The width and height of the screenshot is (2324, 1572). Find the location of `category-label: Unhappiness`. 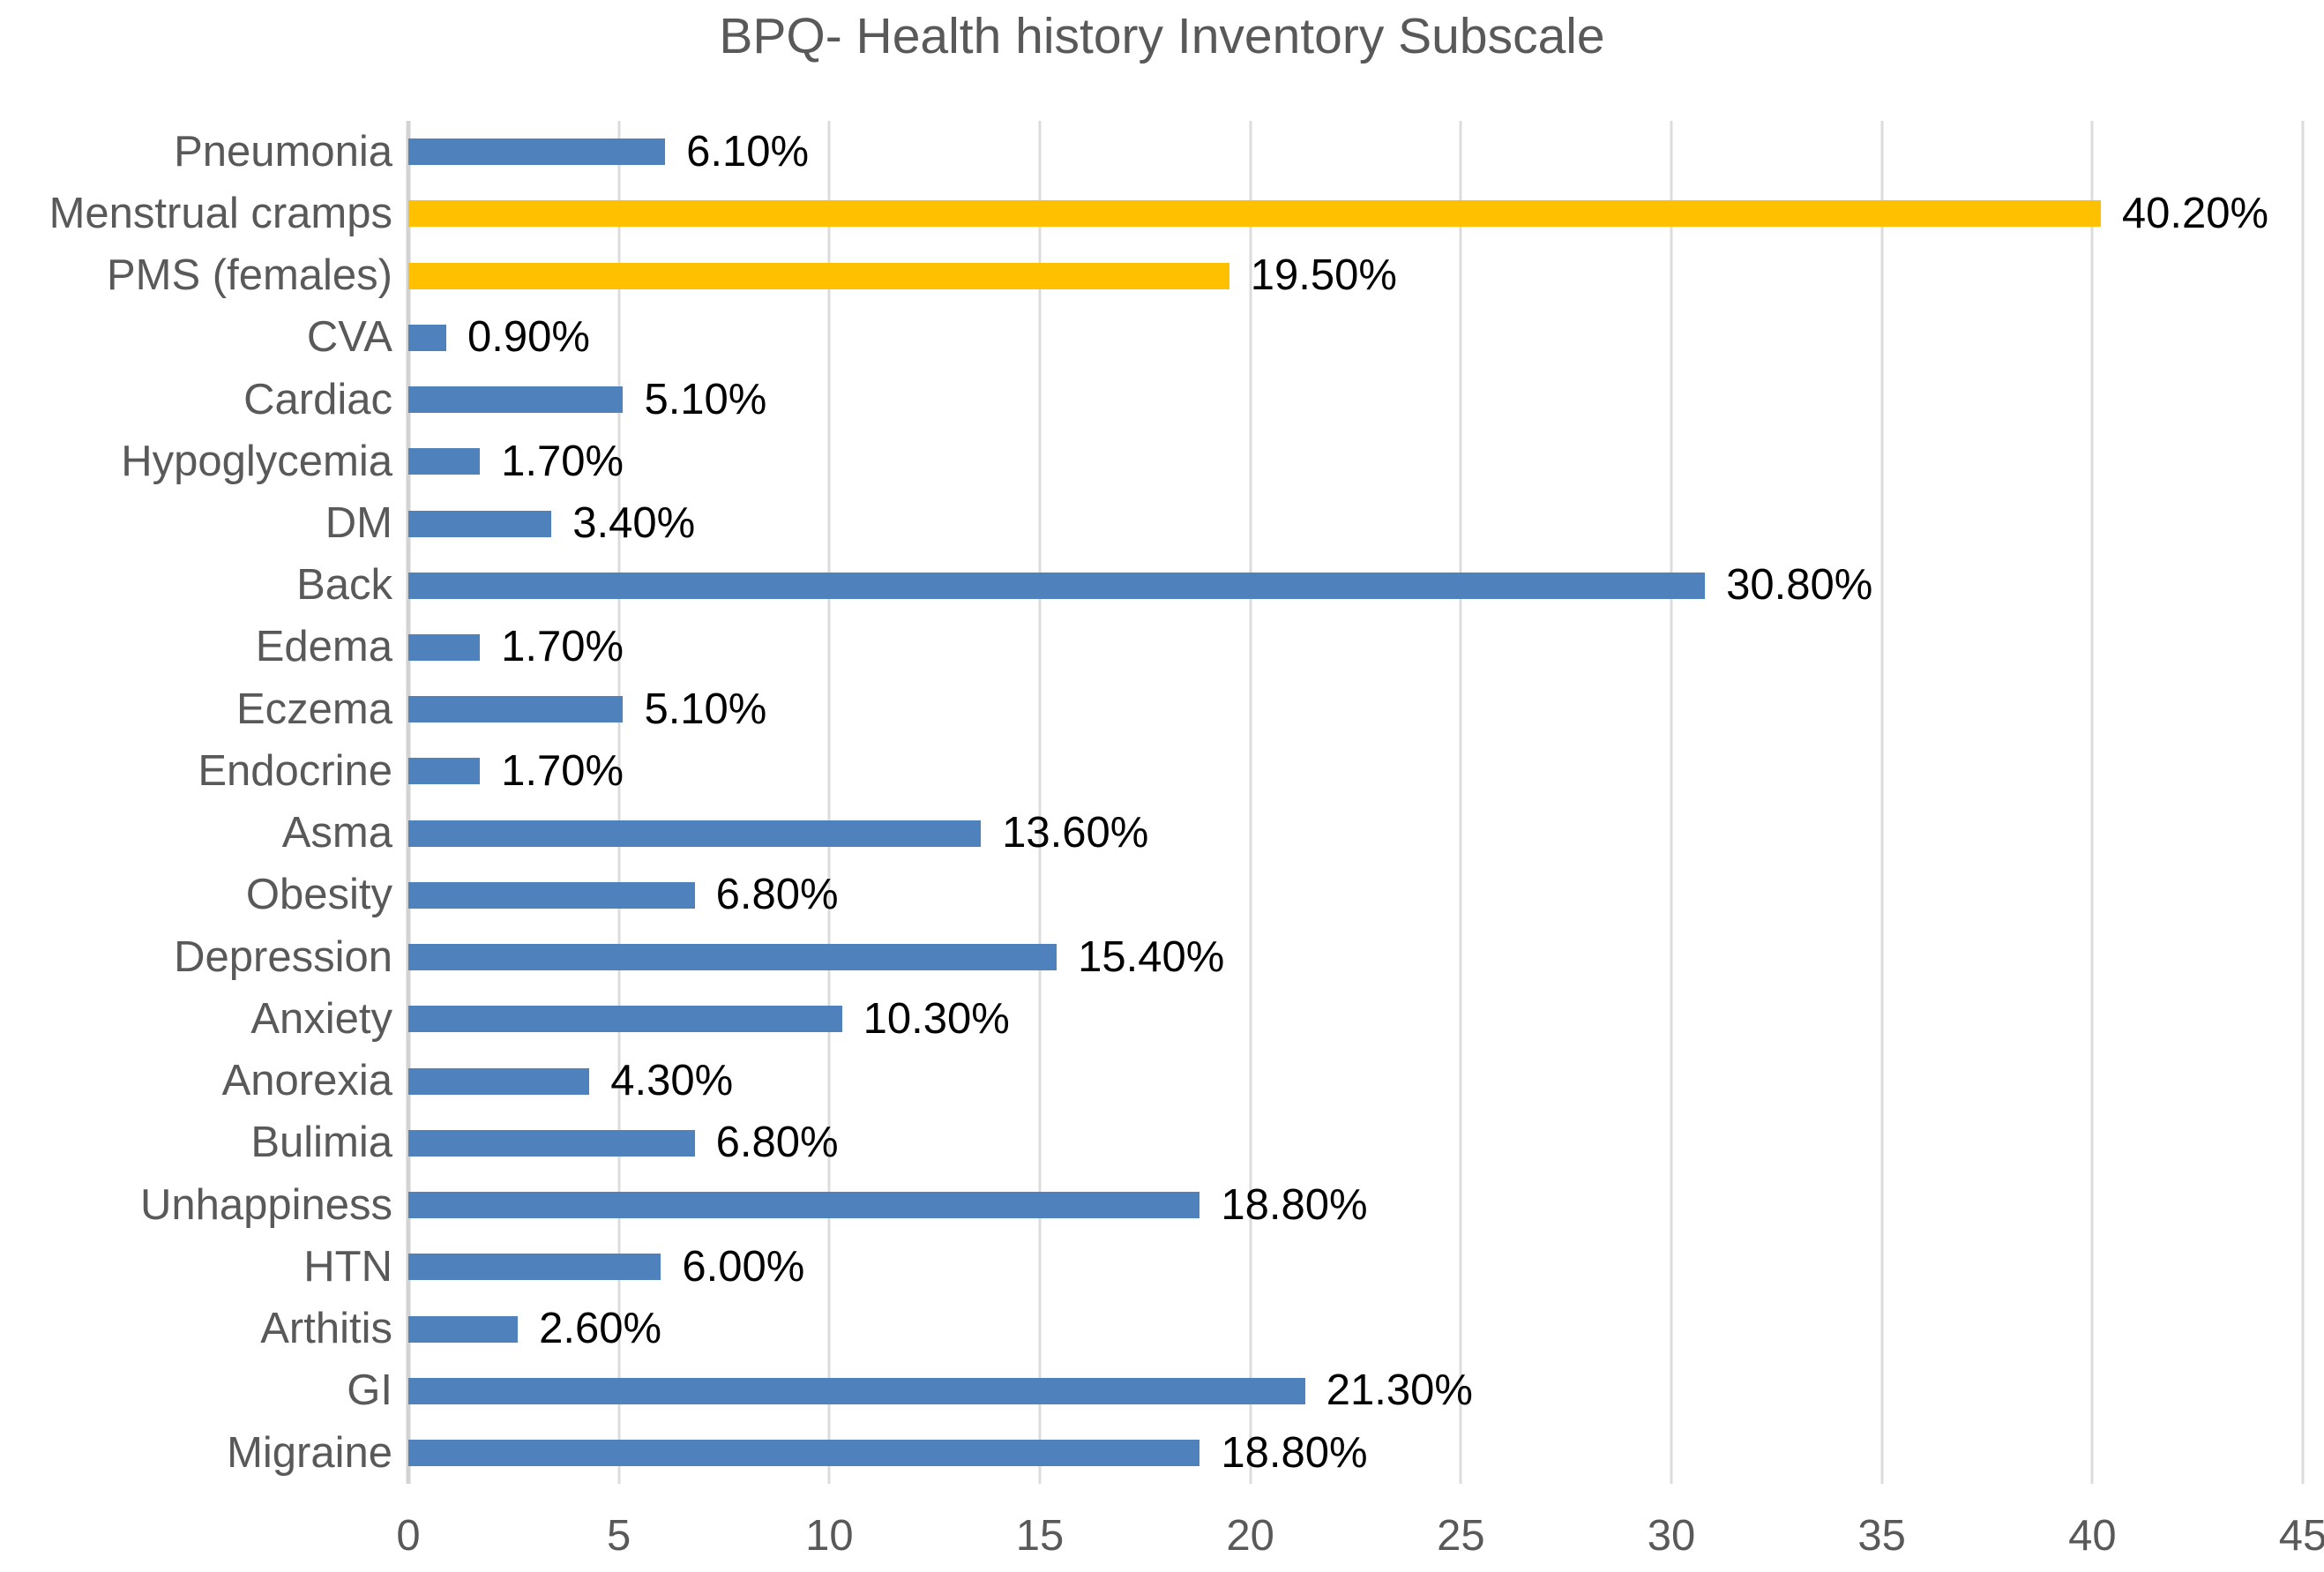

category-label: Unhappiness is located at coordinates (265, 1204).